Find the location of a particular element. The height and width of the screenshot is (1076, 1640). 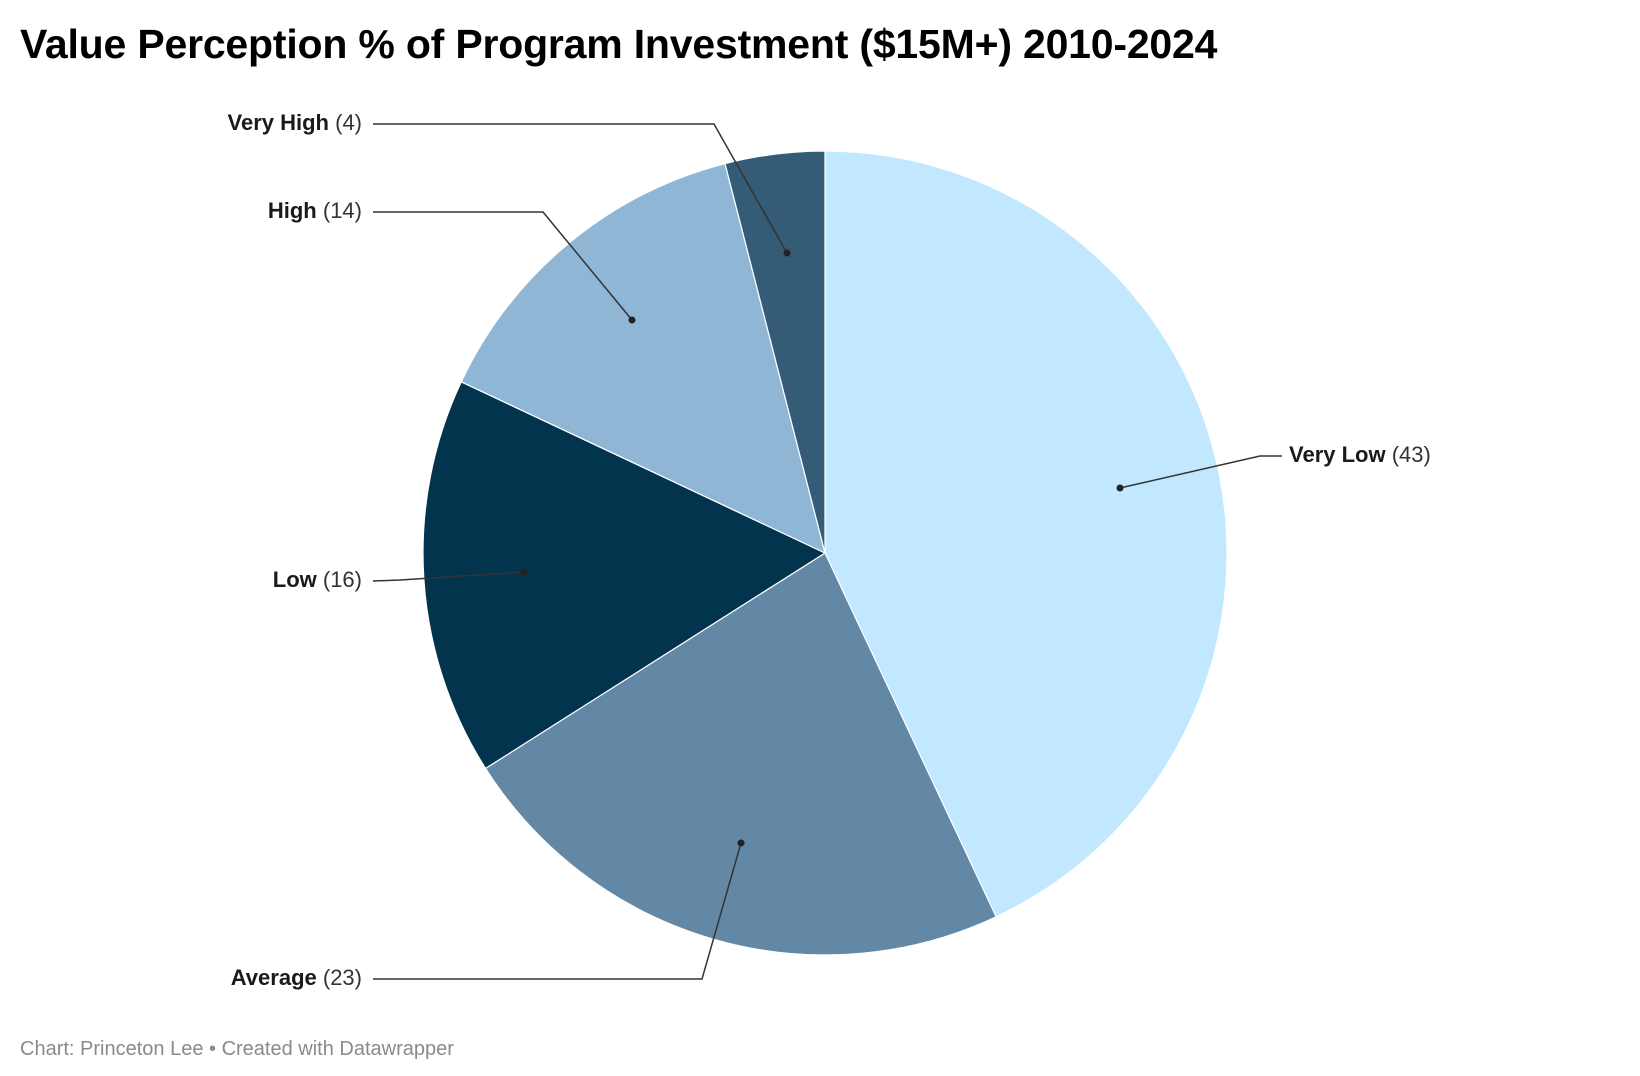

leader-dot-very-low is located at coordinates (1120, 488).